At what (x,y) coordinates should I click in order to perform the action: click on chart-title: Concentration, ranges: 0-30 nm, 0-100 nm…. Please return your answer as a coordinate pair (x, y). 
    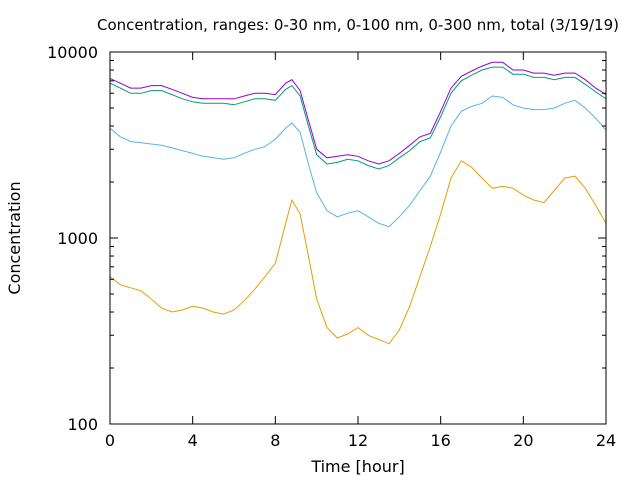
    Looking at the image, I should click on (358, 25).